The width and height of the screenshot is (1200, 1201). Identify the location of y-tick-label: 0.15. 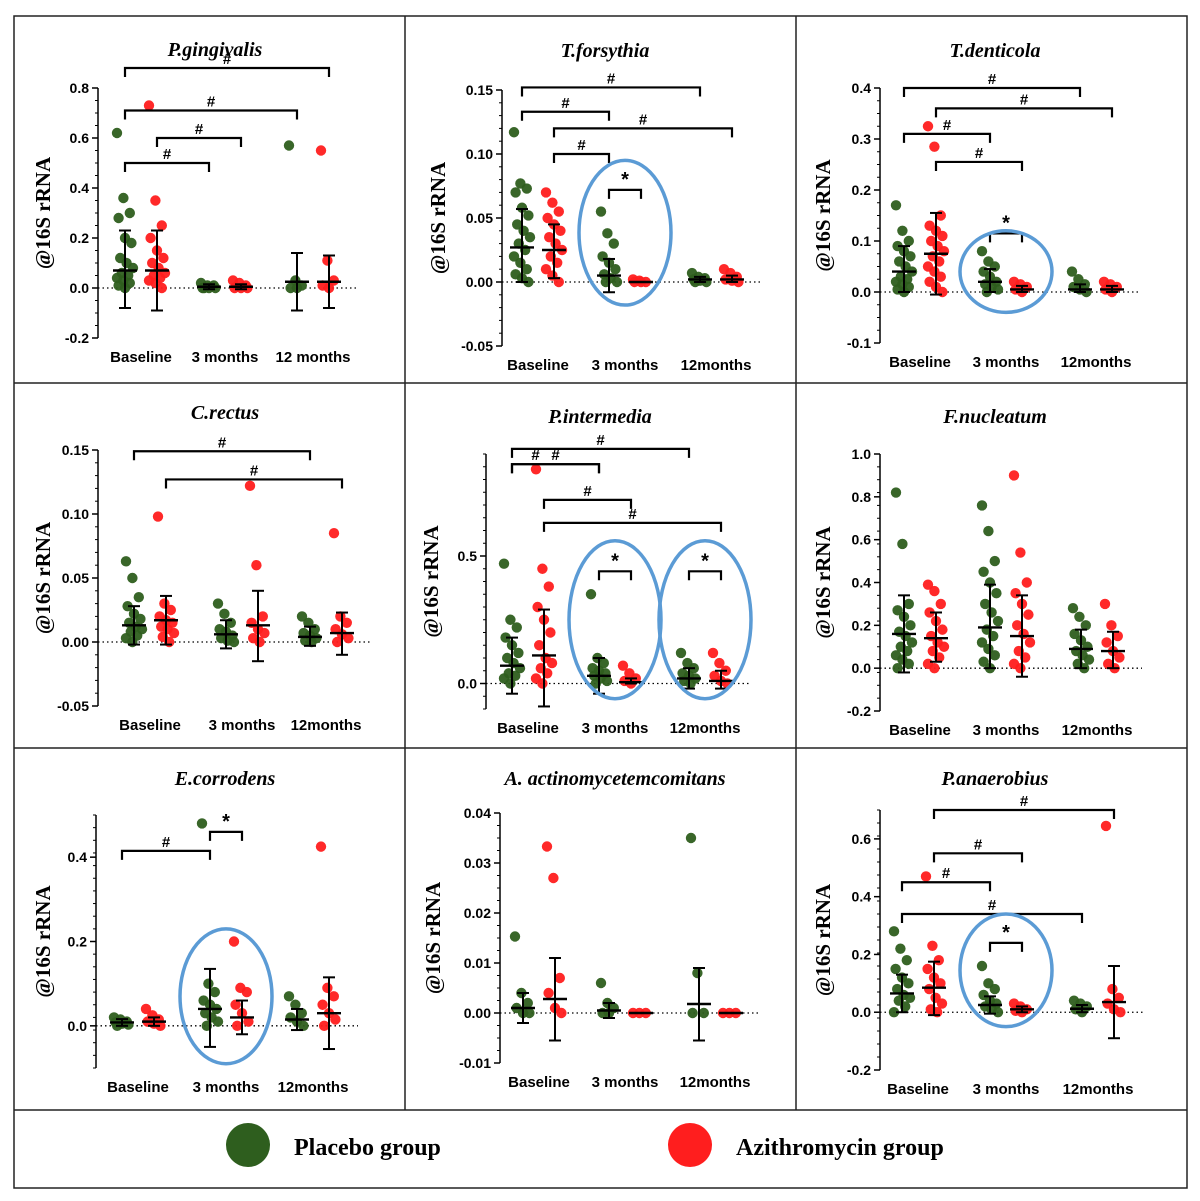
(75, 450).